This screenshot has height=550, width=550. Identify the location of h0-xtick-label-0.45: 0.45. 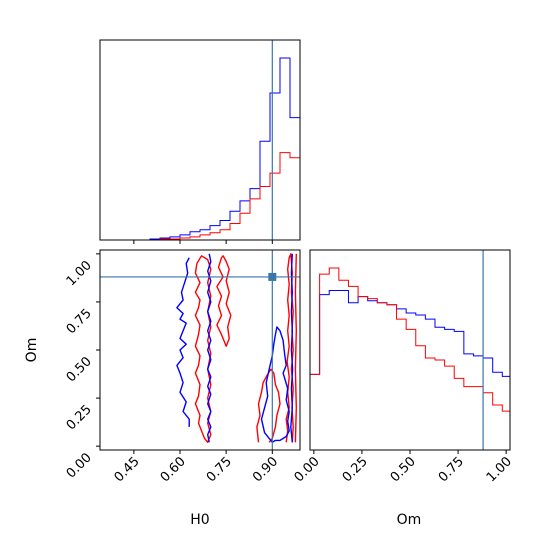
(127, 469).